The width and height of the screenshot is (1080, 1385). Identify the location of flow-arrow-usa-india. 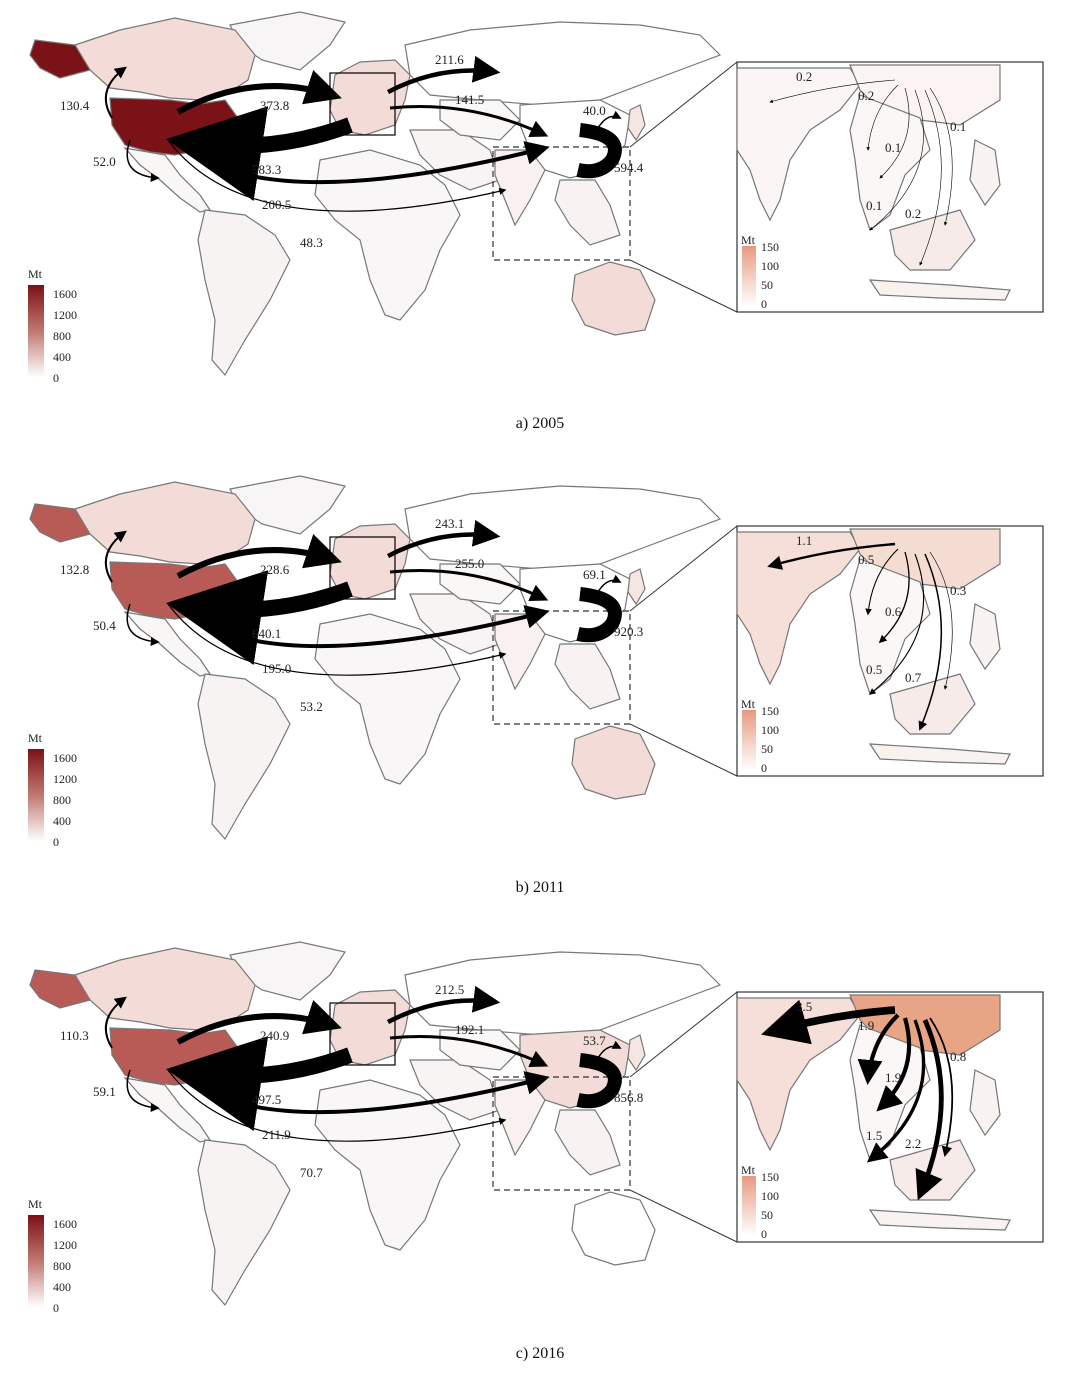
(337, 175).